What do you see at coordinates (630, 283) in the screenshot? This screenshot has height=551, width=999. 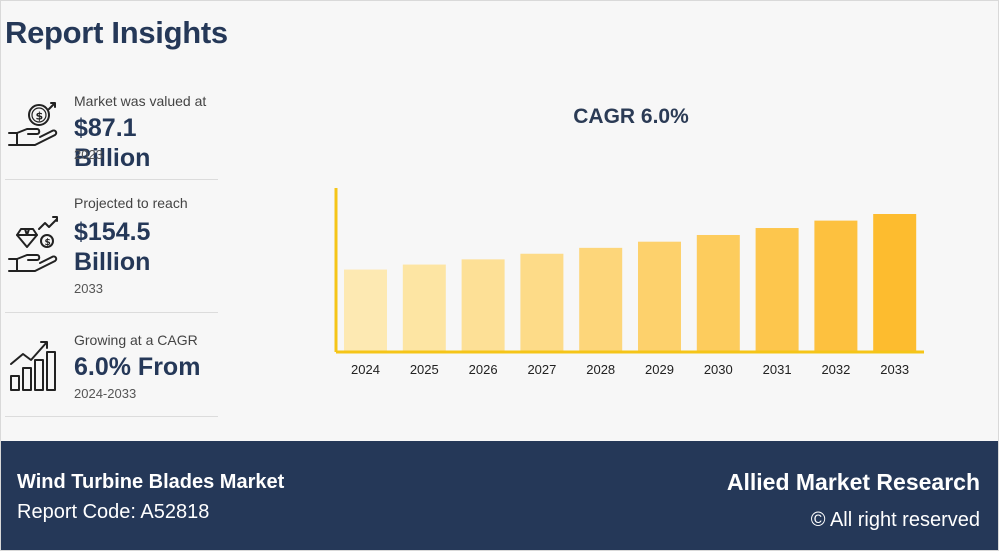 I see `chart-bars` at bounding box center [630, 283].